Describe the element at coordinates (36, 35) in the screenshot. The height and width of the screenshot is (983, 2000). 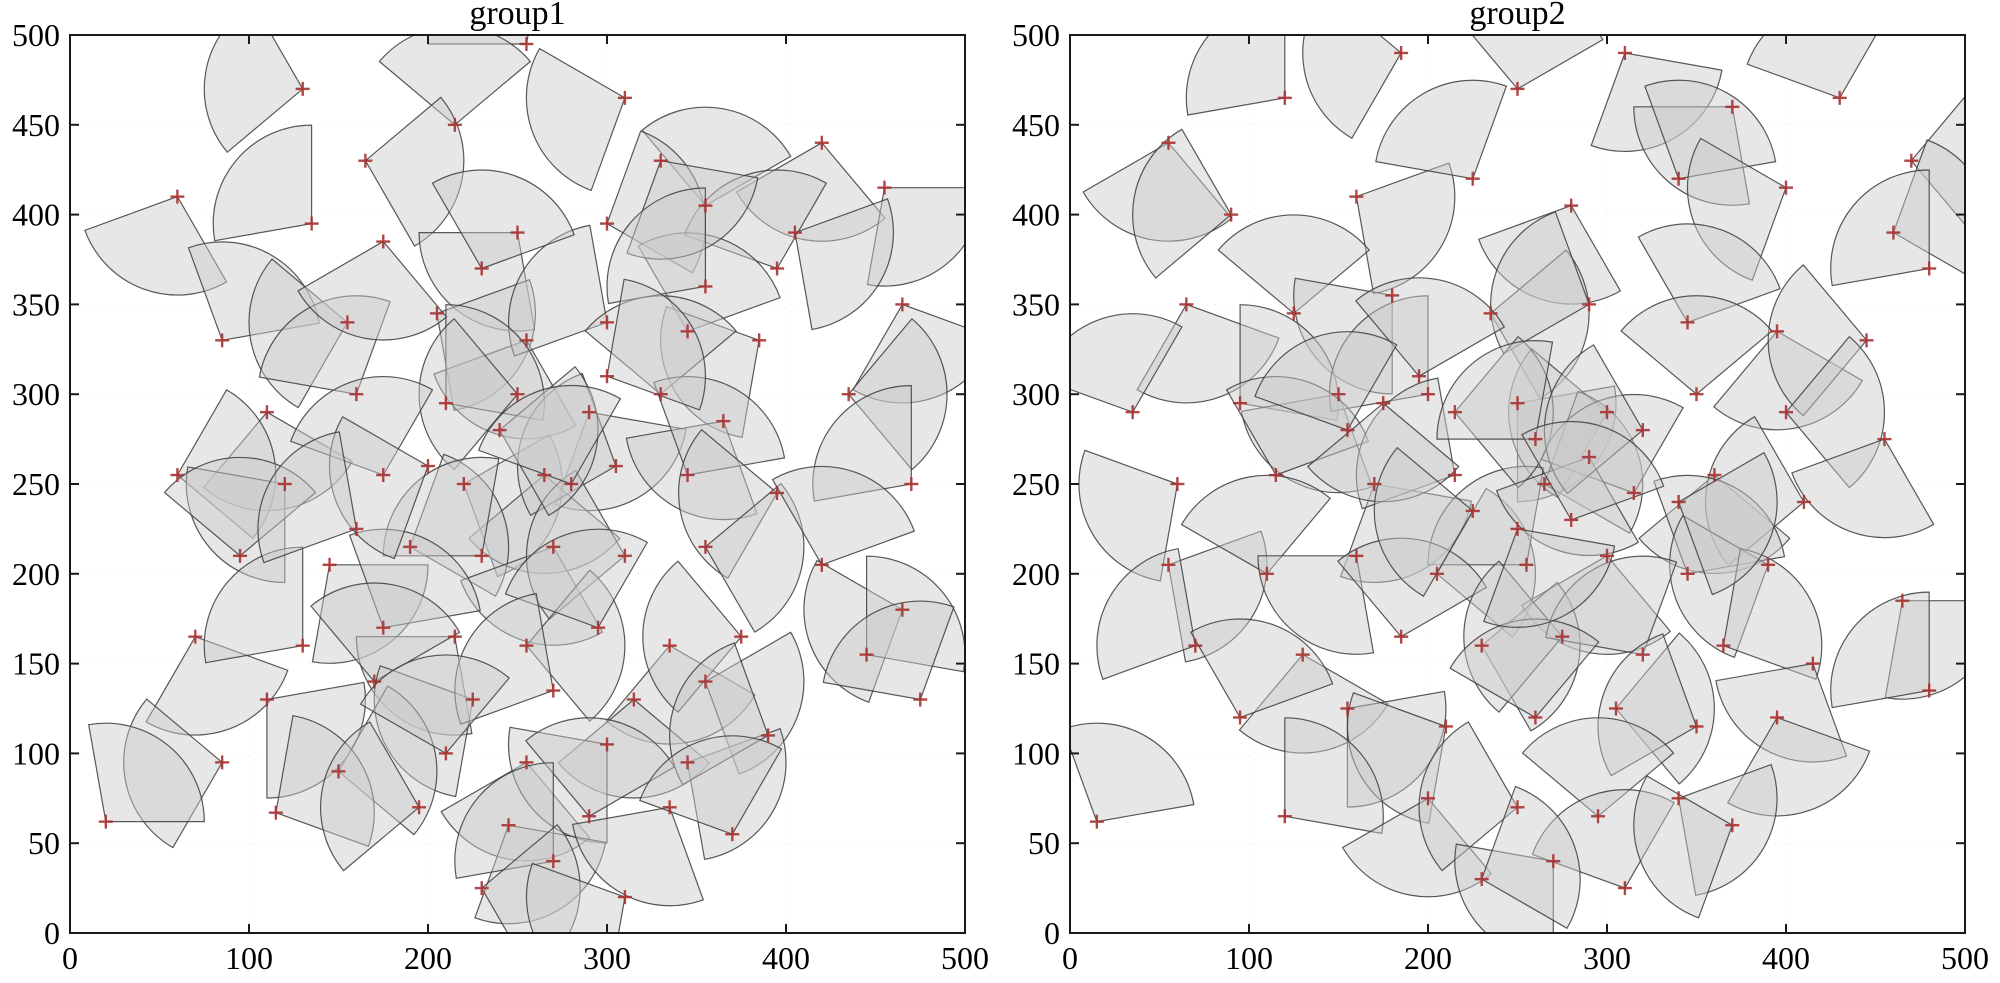
I see `y-tick-label: 500` at that location.